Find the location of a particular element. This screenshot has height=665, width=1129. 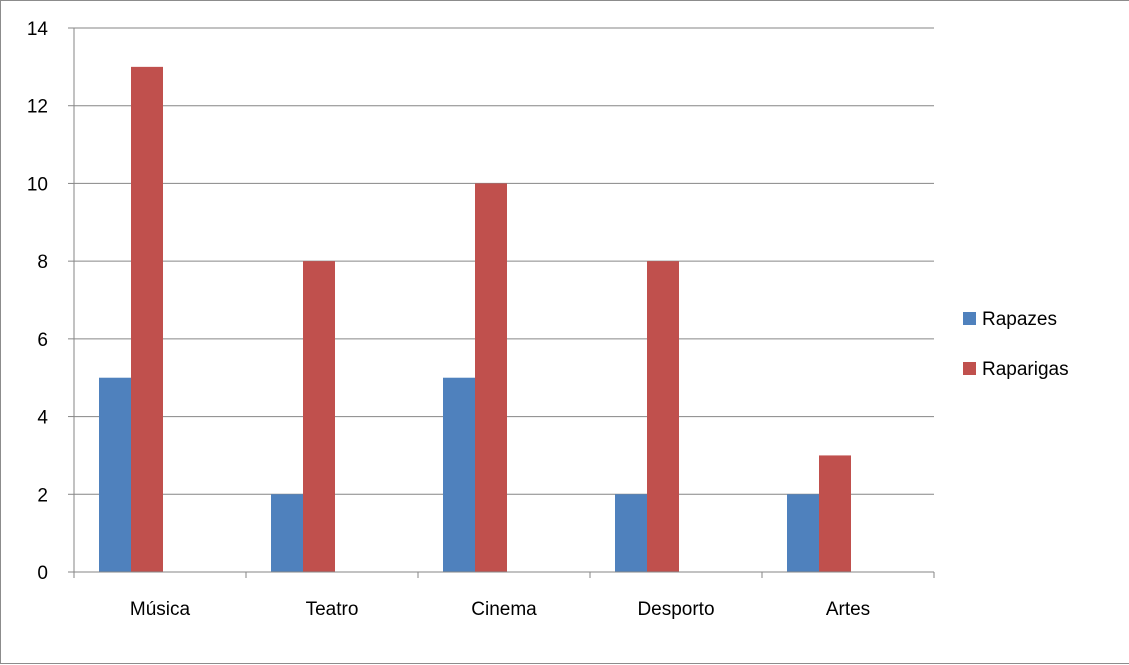

legend-swatch-rapazes is located at coordinates (969, 318).